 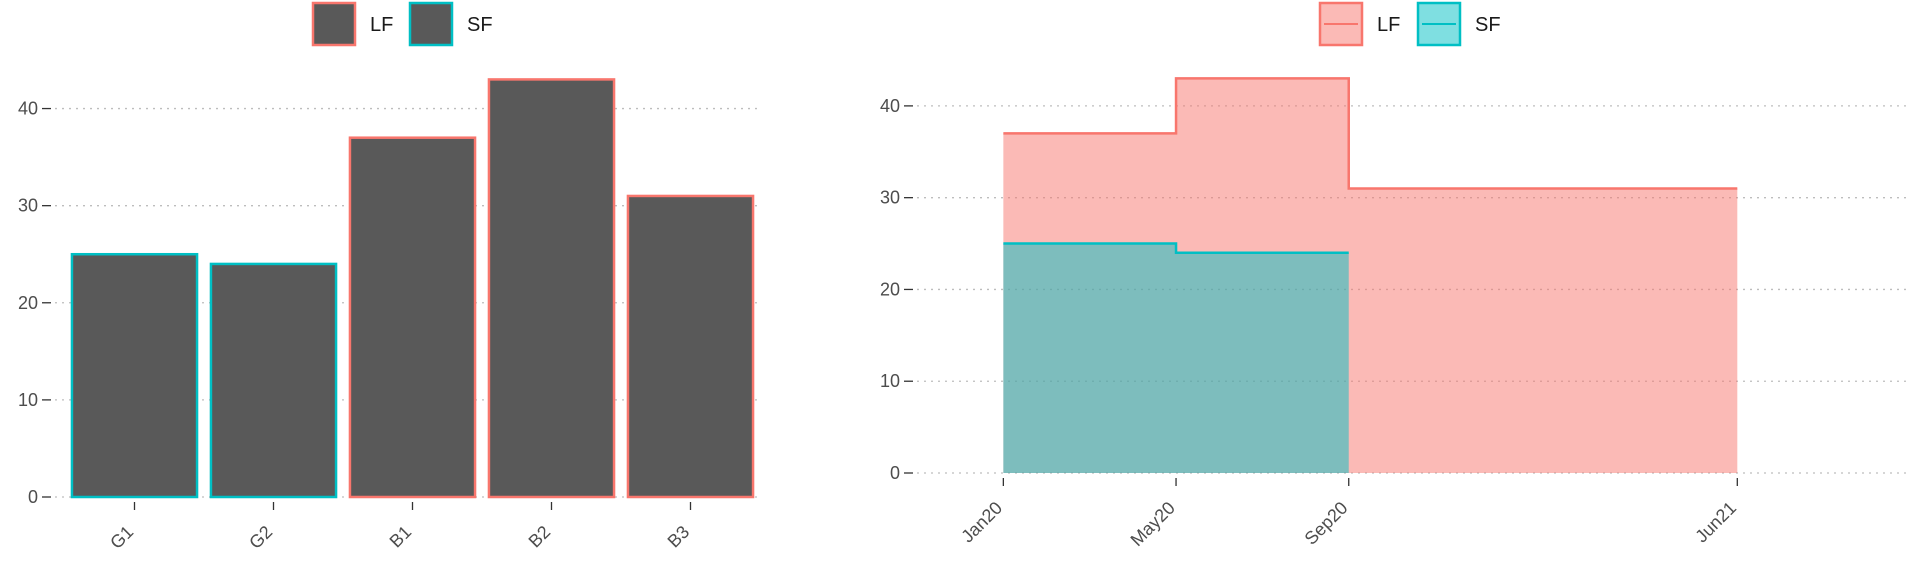 I want to click on x-tick-label: Jan20, so click(x=981, y=522).